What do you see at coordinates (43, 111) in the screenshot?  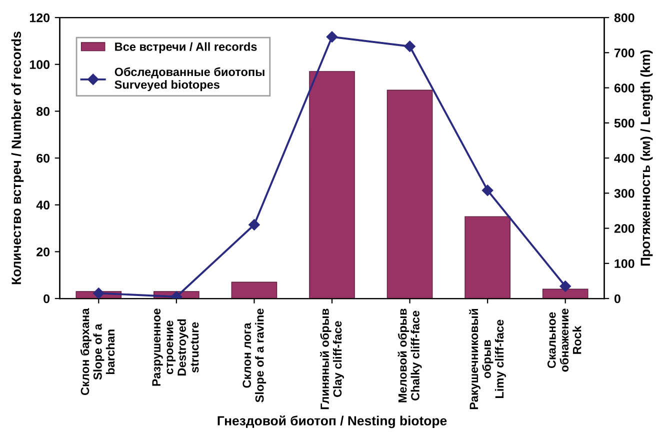 I see `y-tick-label: 80` at bounding box center [43, 111].